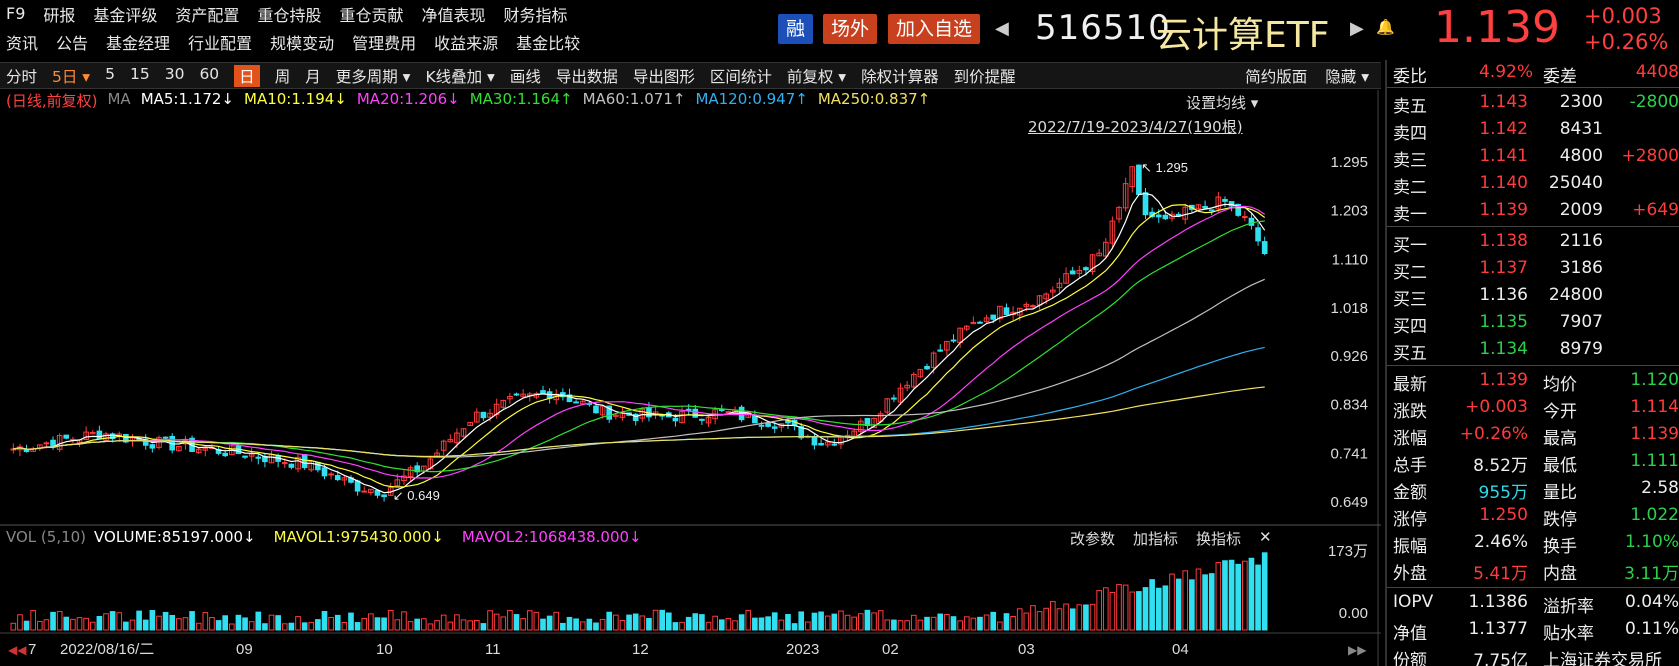  What do you see at coordinates (1503, 156) in the screenshot?
I see `ask-price: 1.141` at bounding box center [1503, 156].